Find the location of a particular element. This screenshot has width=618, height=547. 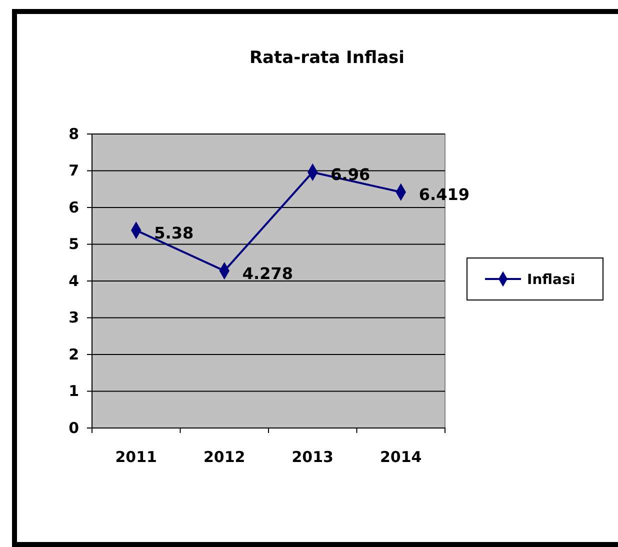

x-tick-label: 2012 is located at coordinates (225, 457).